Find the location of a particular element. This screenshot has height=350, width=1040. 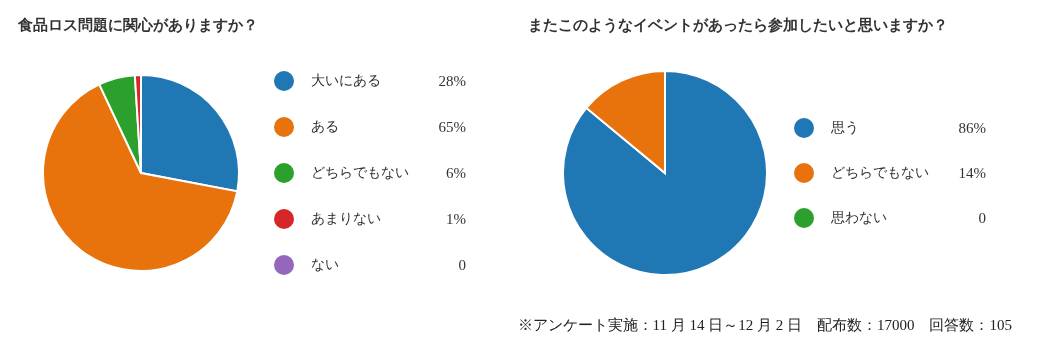

pie-slice is located at coordinates (665, 173).